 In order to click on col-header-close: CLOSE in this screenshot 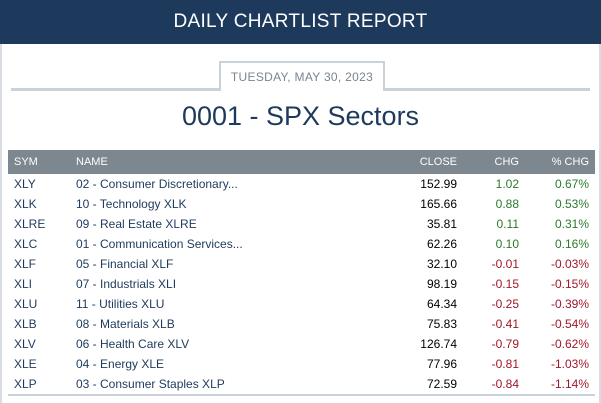, I will do `click(438, 162)`.